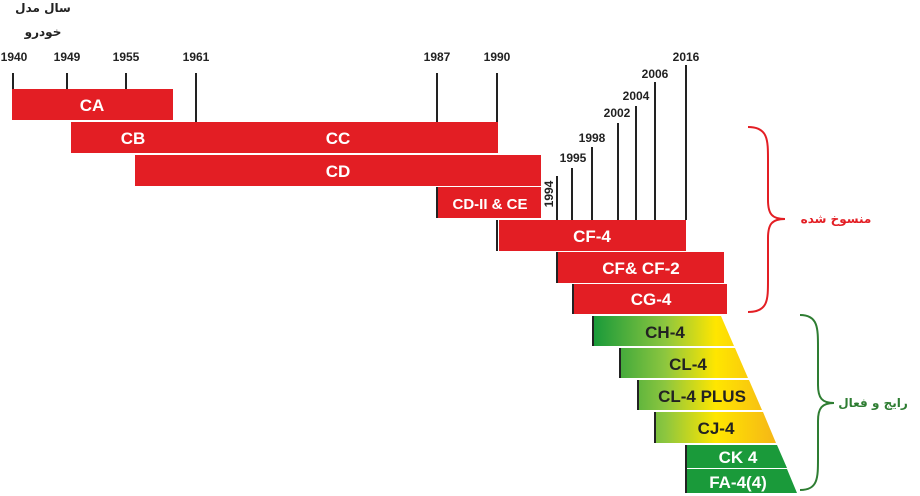  I want to click on label-cg-4: CG-4, so click(651, 299).